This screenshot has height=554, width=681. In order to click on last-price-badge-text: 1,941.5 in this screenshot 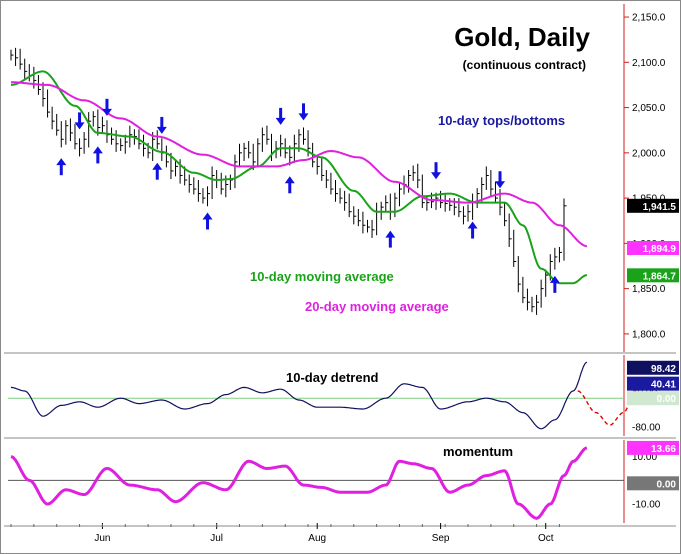, I will do `click(660, 207)`.